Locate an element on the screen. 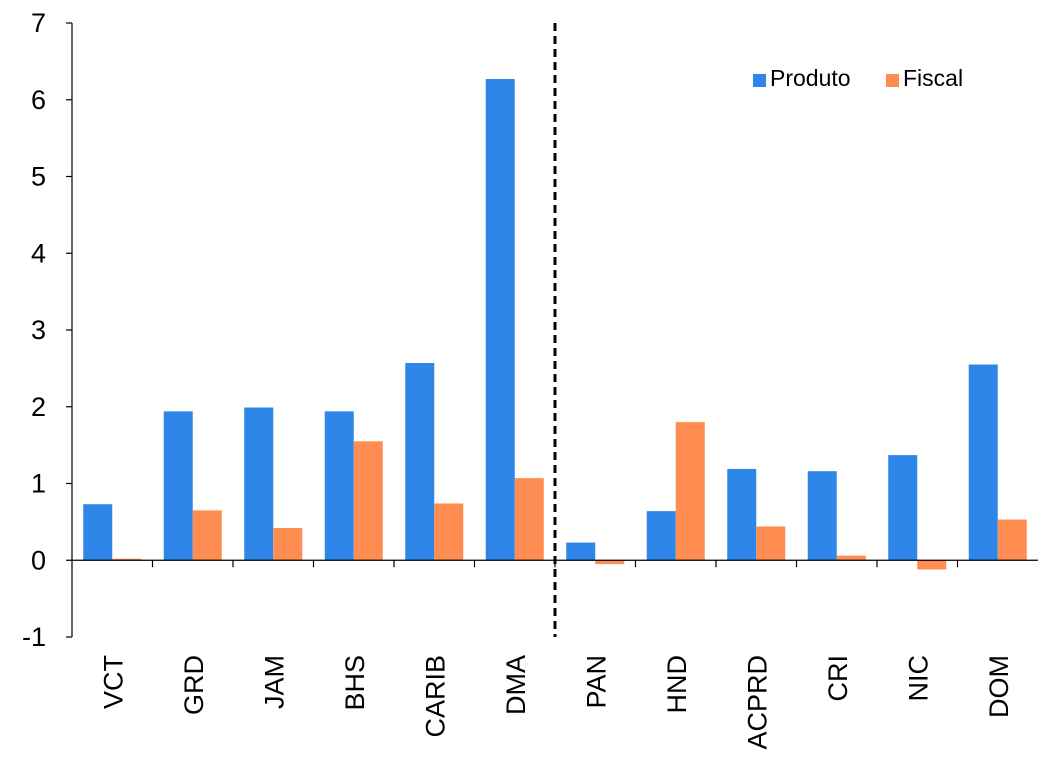  bar-fiscal-hnd is located at coordinates (690, 491).